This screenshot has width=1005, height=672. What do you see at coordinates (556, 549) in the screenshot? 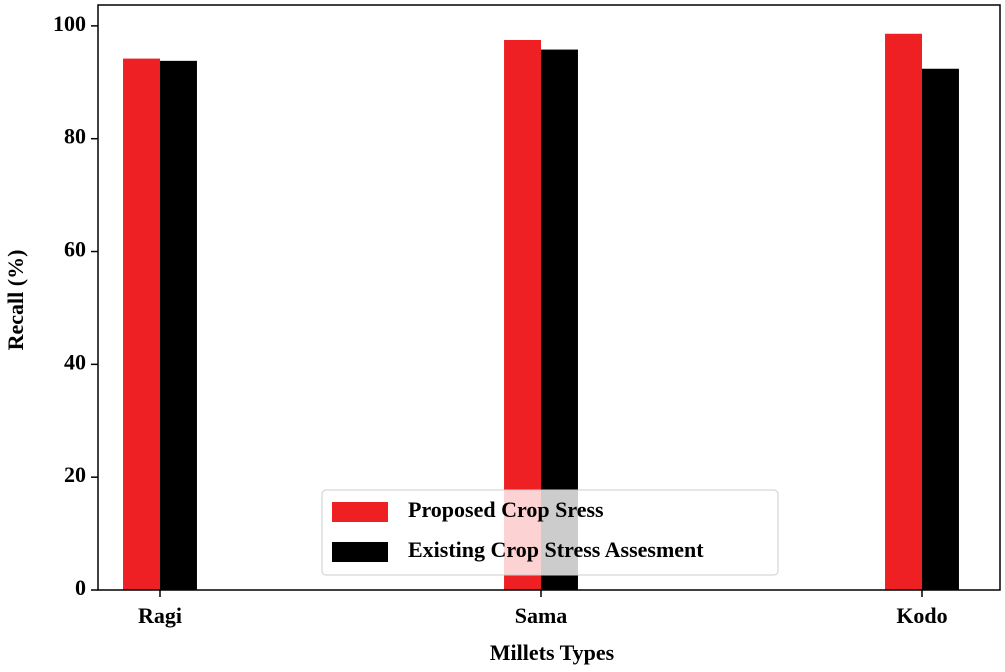
I see `legend-label: Existing Crop Stress Assesment` at bounding box center [556, 549].